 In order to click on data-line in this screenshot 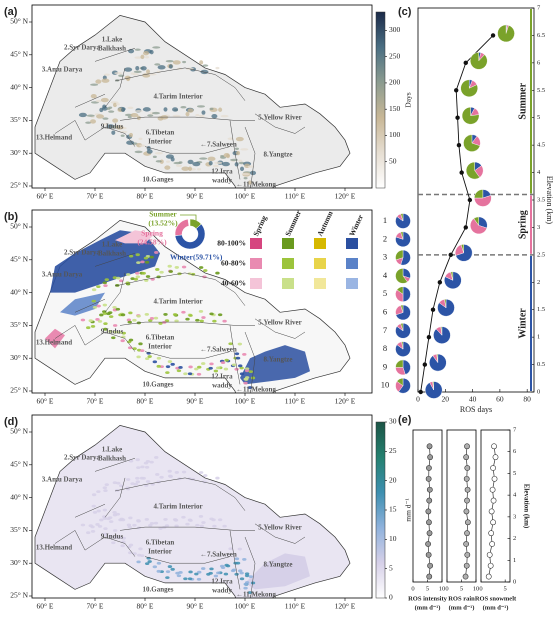, I will do `click(457, 214)`.